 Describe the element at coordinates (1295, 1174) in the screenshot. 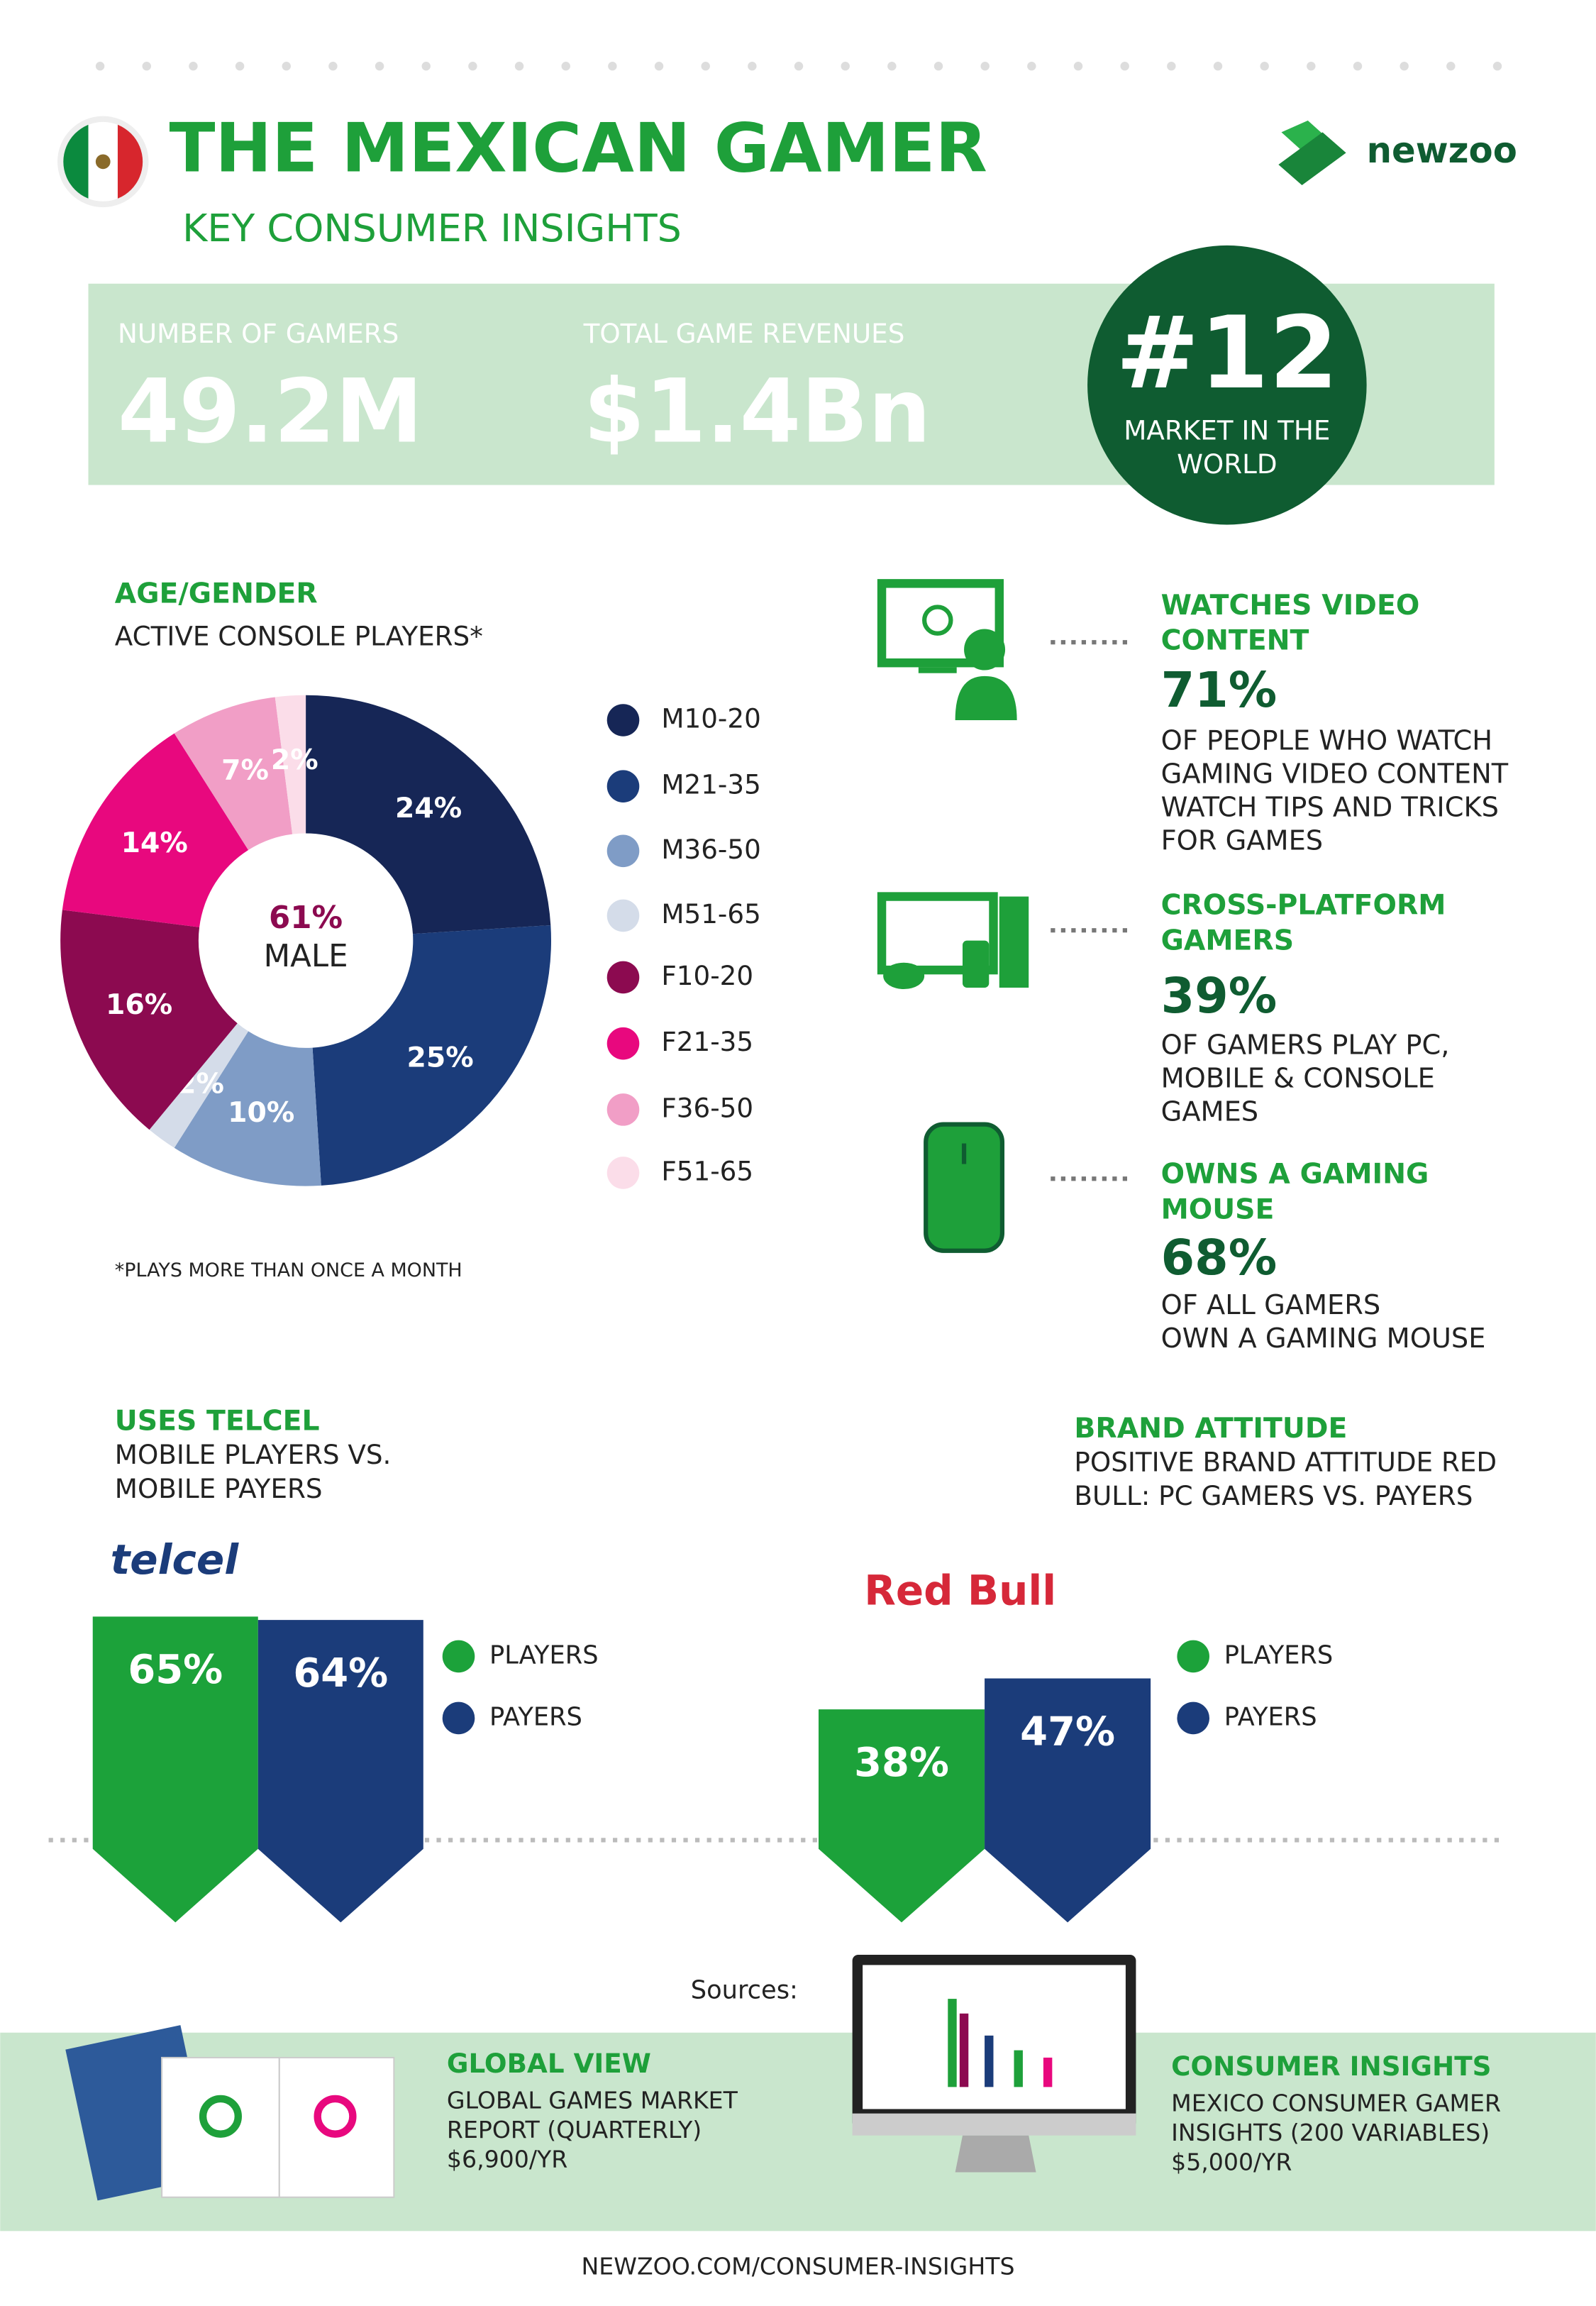

I see `insight-title: OWNS A GAMING` at that location.